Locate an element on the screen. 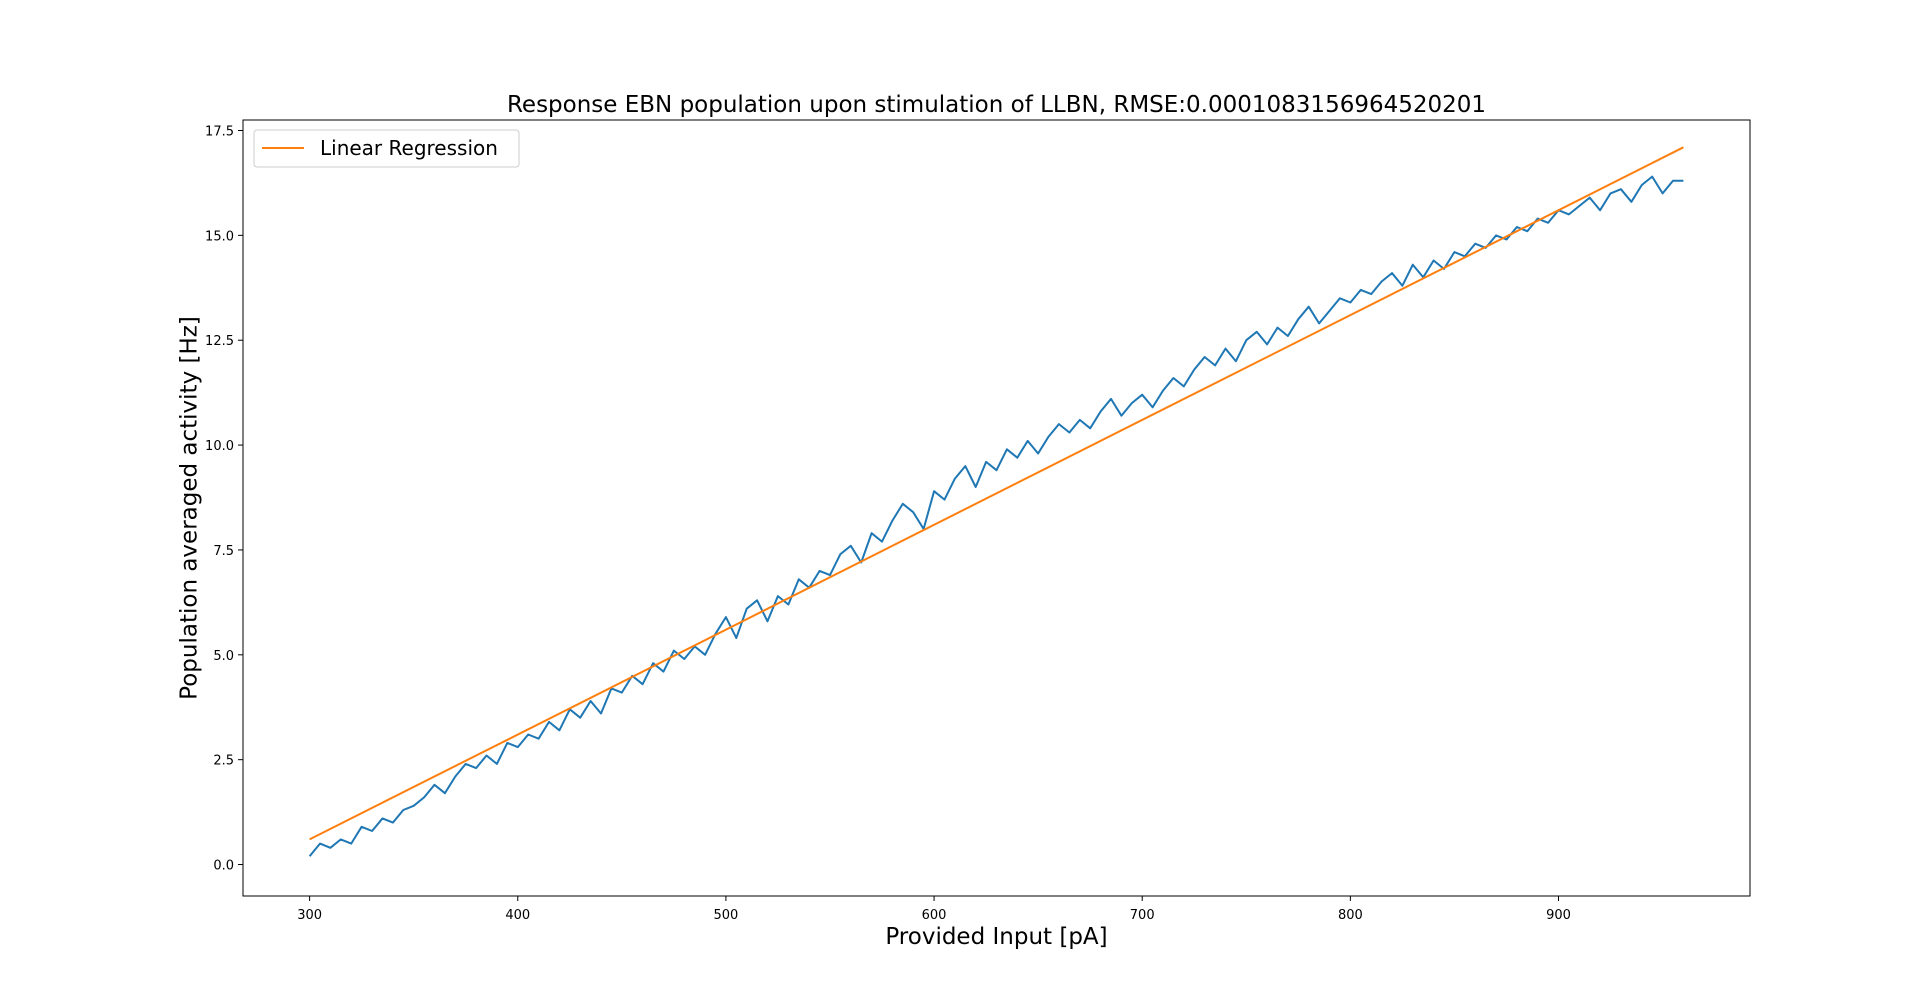  y-axis-label: Population averaged activity [Hz] is located at coordinates (190, 508).